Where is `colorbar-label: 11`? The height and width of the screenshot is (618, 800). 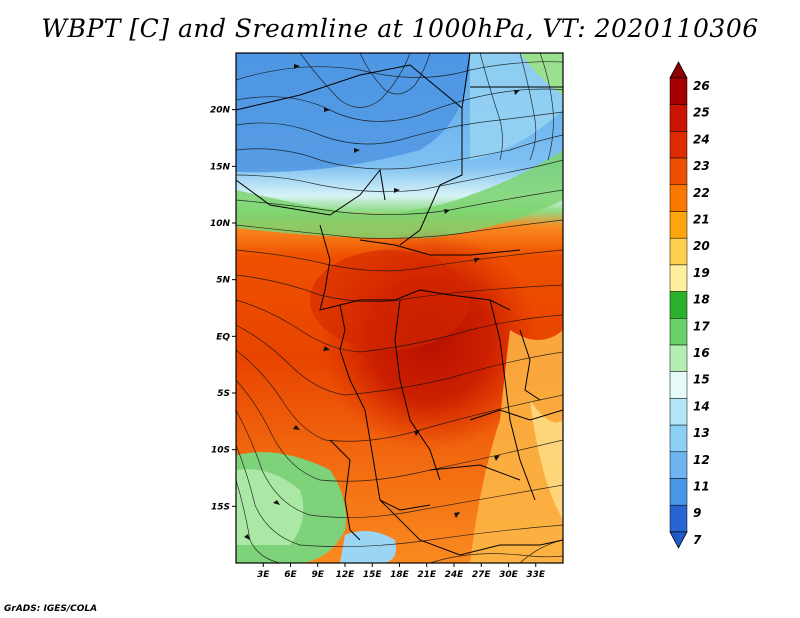 colorbar-label: 11 is located at coordinates (701, 487).